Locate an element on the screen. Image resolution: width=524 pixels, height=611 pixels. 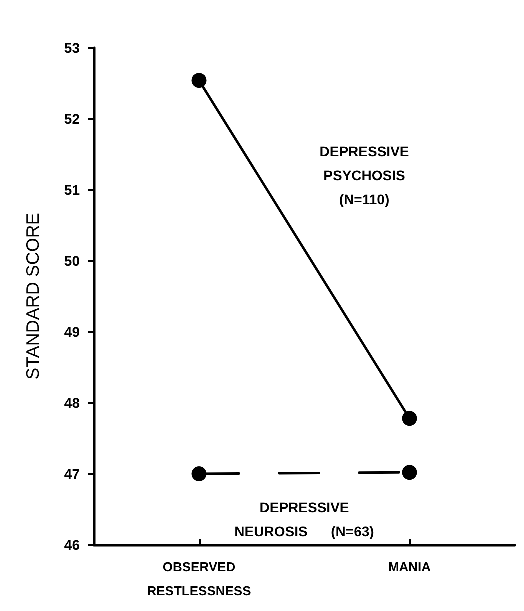
y-tick-label: 49 is located at coordinates (72, 332).